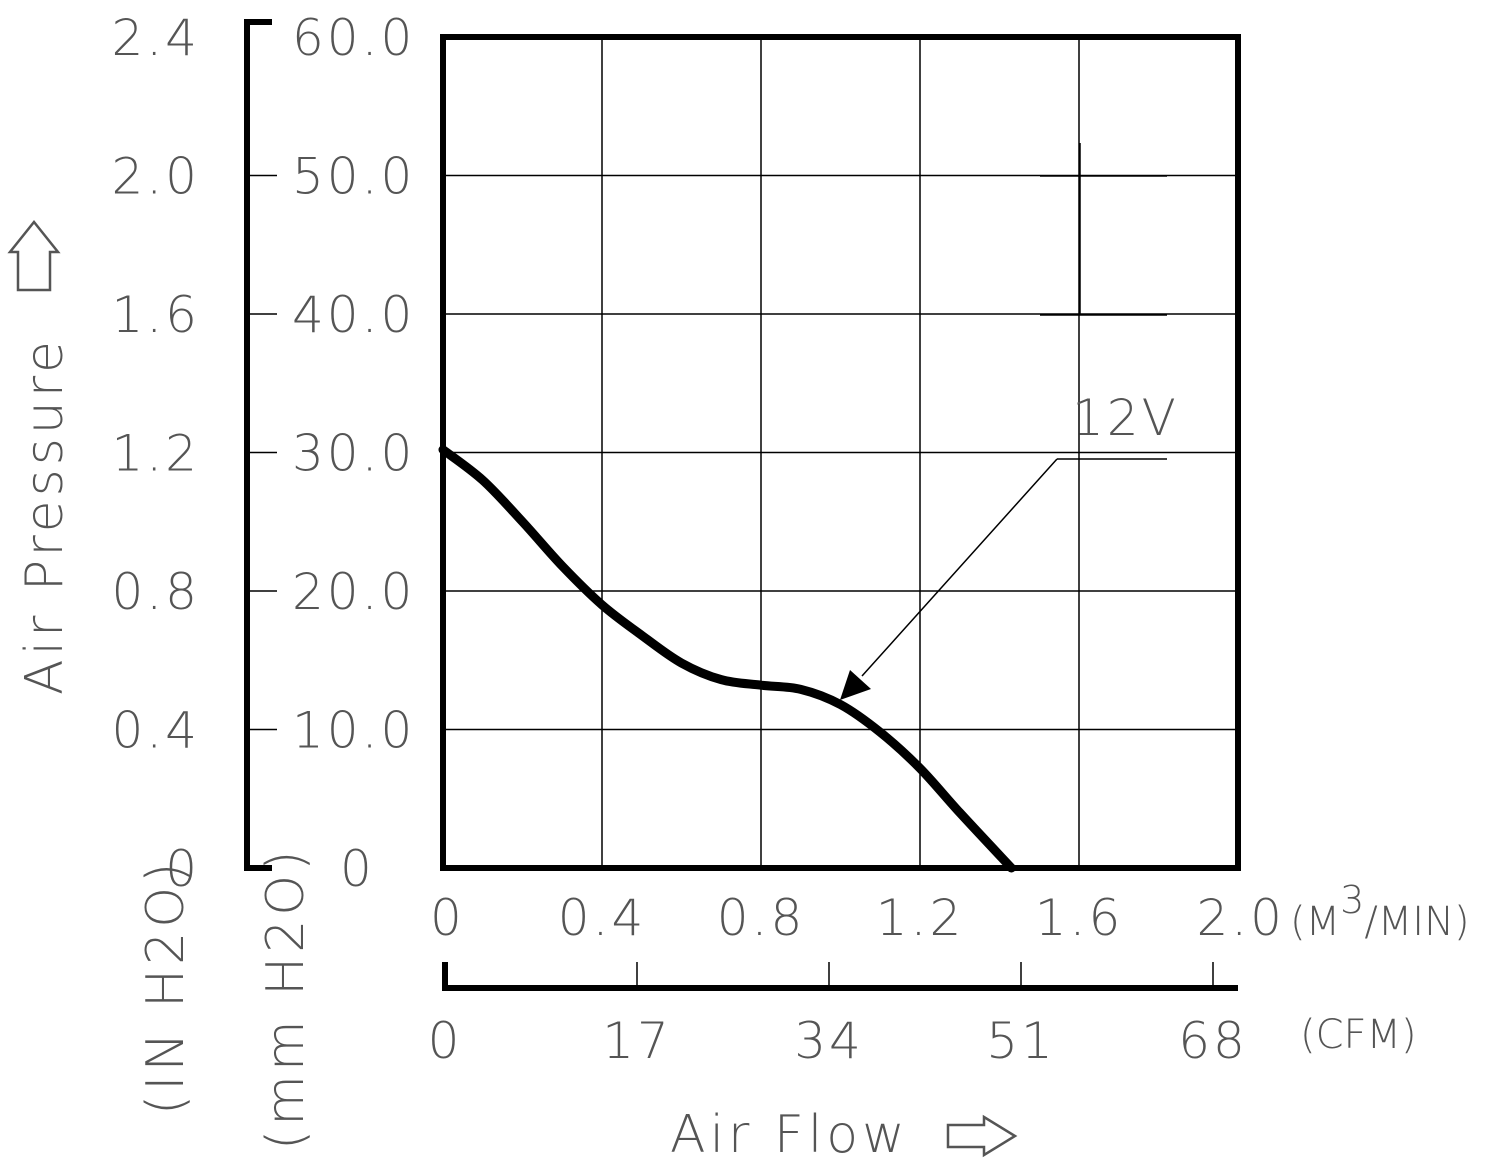 The width and height of the screenshot is (1503, 1160). Describe the element at coordinates (155, 315) in the screenshot. I see `y-tick-label-inh2o: 1.6` at that location.